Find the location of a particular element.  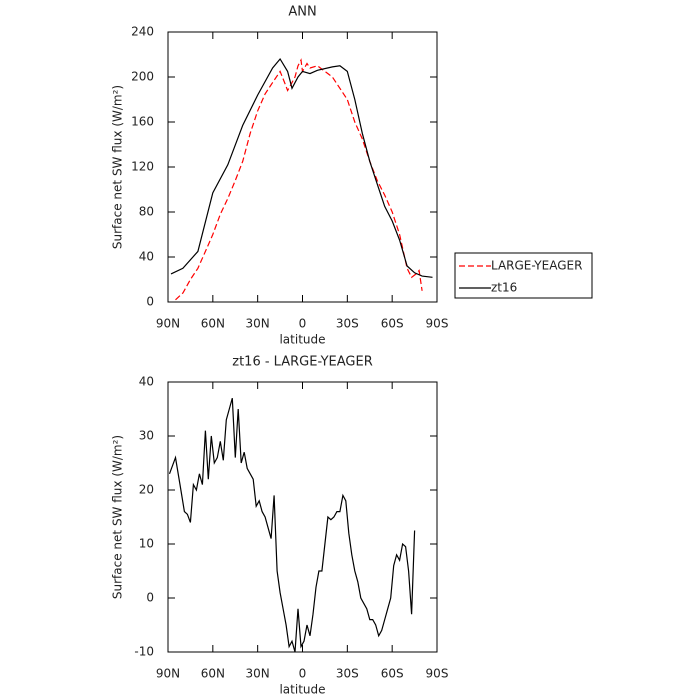

y-tick-label: 20 is located at coordinates (146, 490).